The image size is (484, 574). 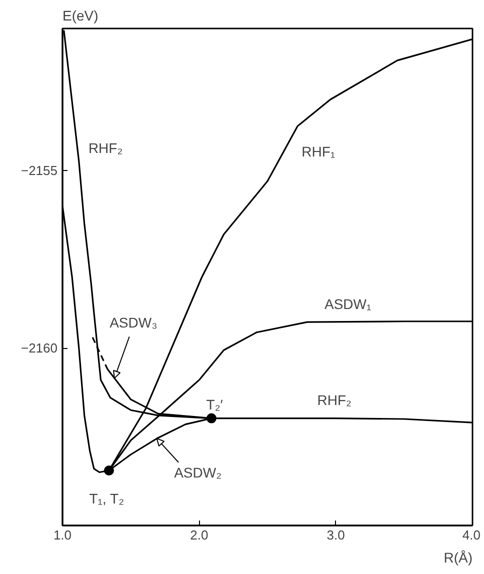 What do you see at coordinates (348, 304) in the screenshot?
I see `annotation: ASDW₁` at bounding box center [348, 304].